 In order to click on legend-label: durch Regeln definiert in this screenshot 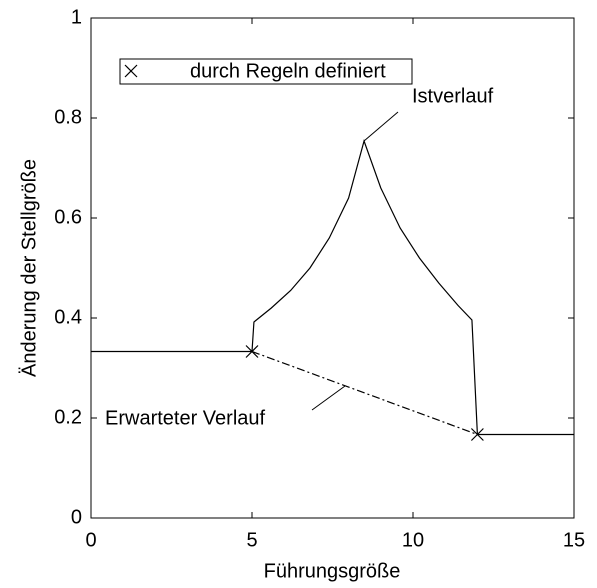, I will do `click(288, 71)`.